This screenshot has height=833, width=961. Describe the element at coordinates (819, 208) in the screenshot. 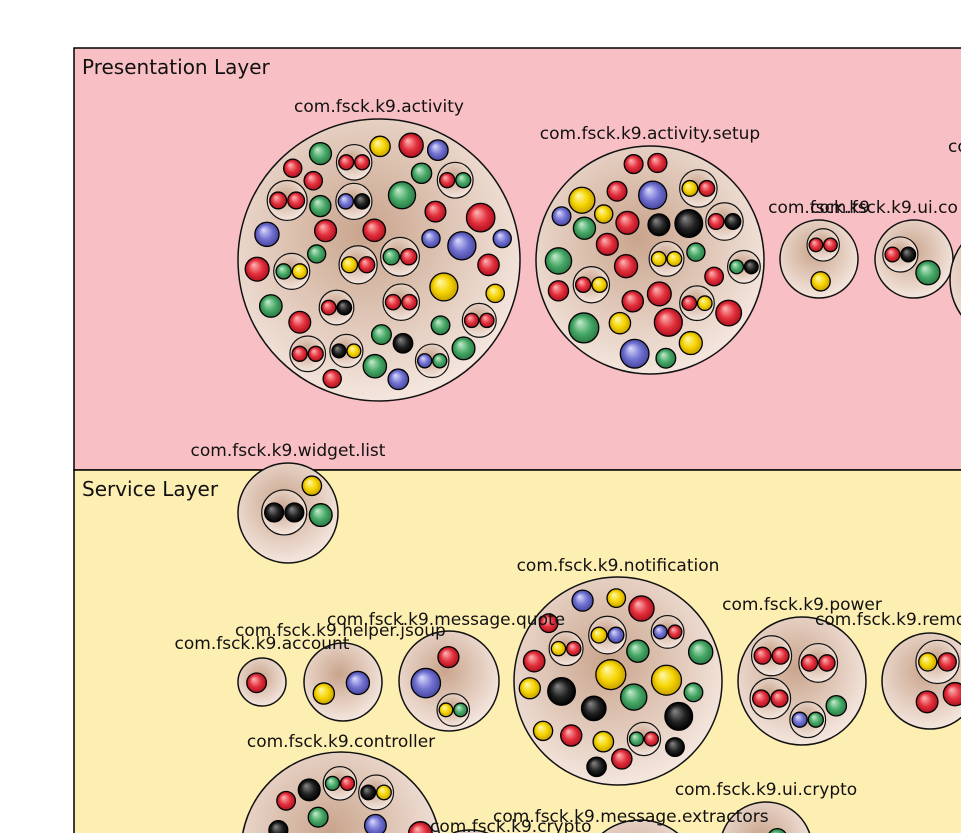

I see `package-label: com.fsck.k9` at that location.